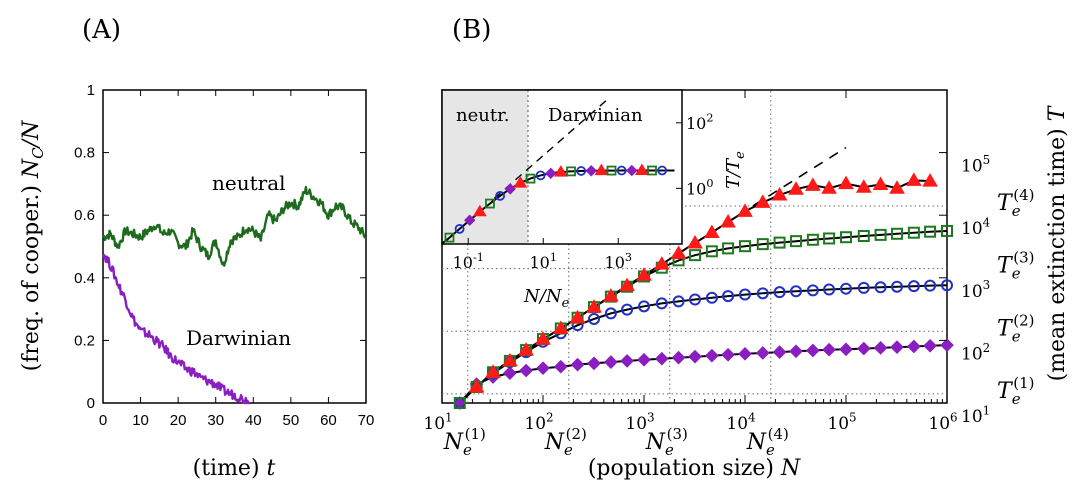 This screenshot has width=1074, height=485. I want to click on x-tick-label: 10, so click(140, 420).